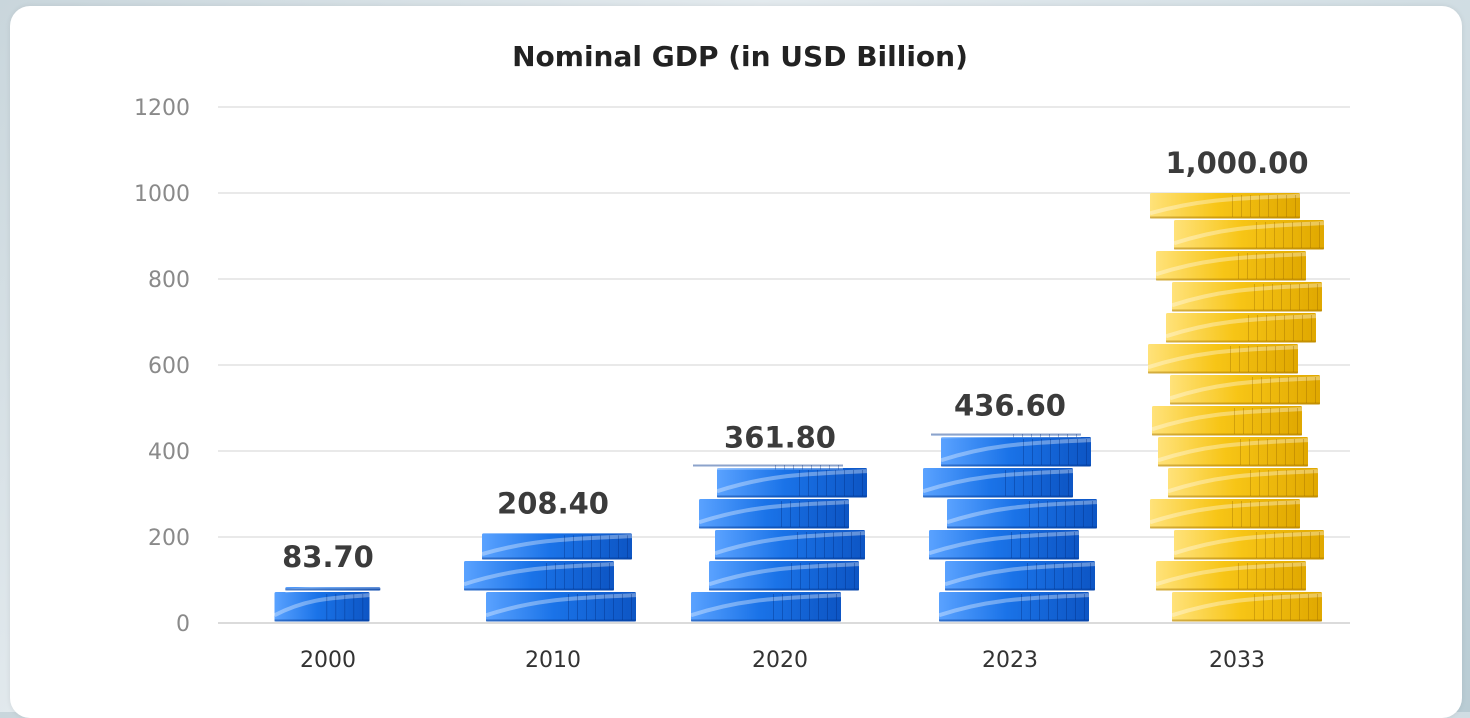 The width and height of the screenshot is (1470, 718). What do you see at coordinates (162, 108) in the screenshot?
I see `y-tick-label: 1200` at bounding box center [162, 108].